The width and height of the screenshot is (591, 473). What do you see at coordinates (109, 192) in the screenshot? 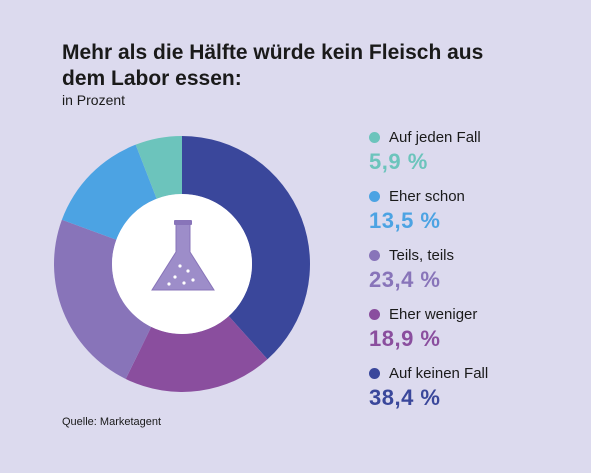
I see `donut-slice-eher-schon` at bounding box center [109, 192].